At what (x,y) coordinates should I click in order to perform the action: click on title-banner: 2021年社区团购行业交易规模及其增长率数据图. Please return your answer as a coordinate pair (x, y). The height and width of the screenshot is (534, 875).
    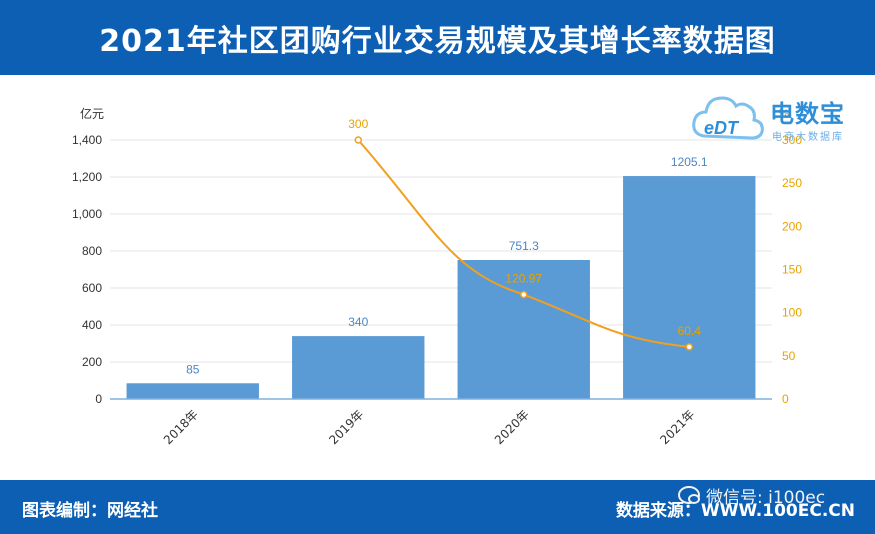
    Looking at the image, I should click on (437, 37).